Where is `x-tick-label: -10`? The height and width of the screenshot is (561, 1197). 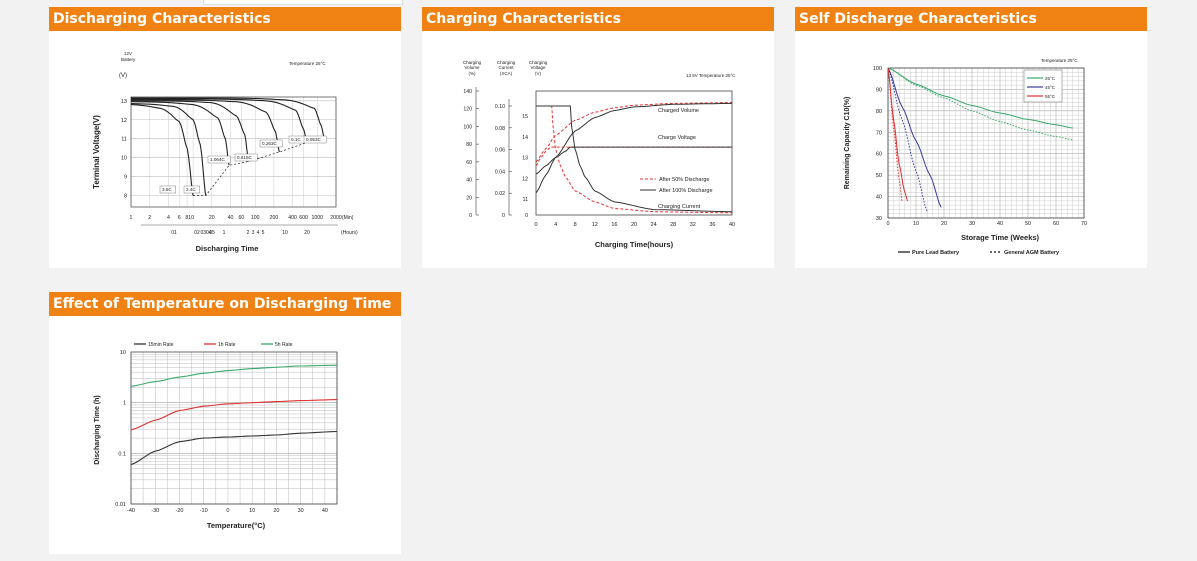
x-tick-label: -10 is located at coordinates (204, 511).